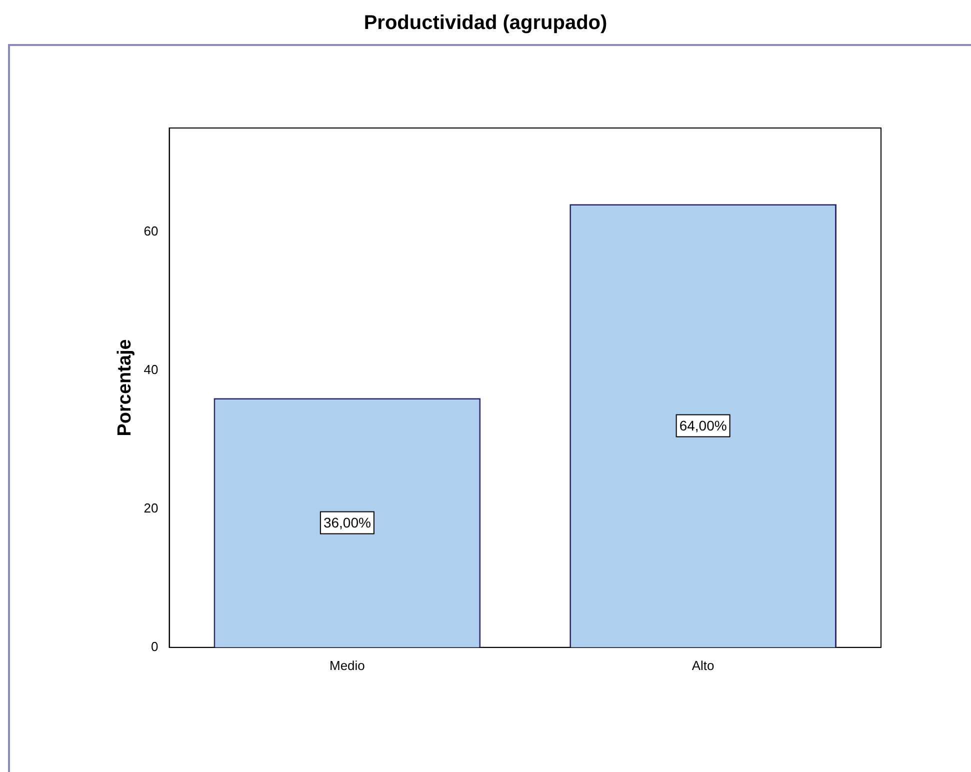 The height and width of the screenshot is (772, 971). What do you see at coordinates (151, 230) in the screenshot?
I see `y-tick-label: 60` at bounding box center [151, 230].